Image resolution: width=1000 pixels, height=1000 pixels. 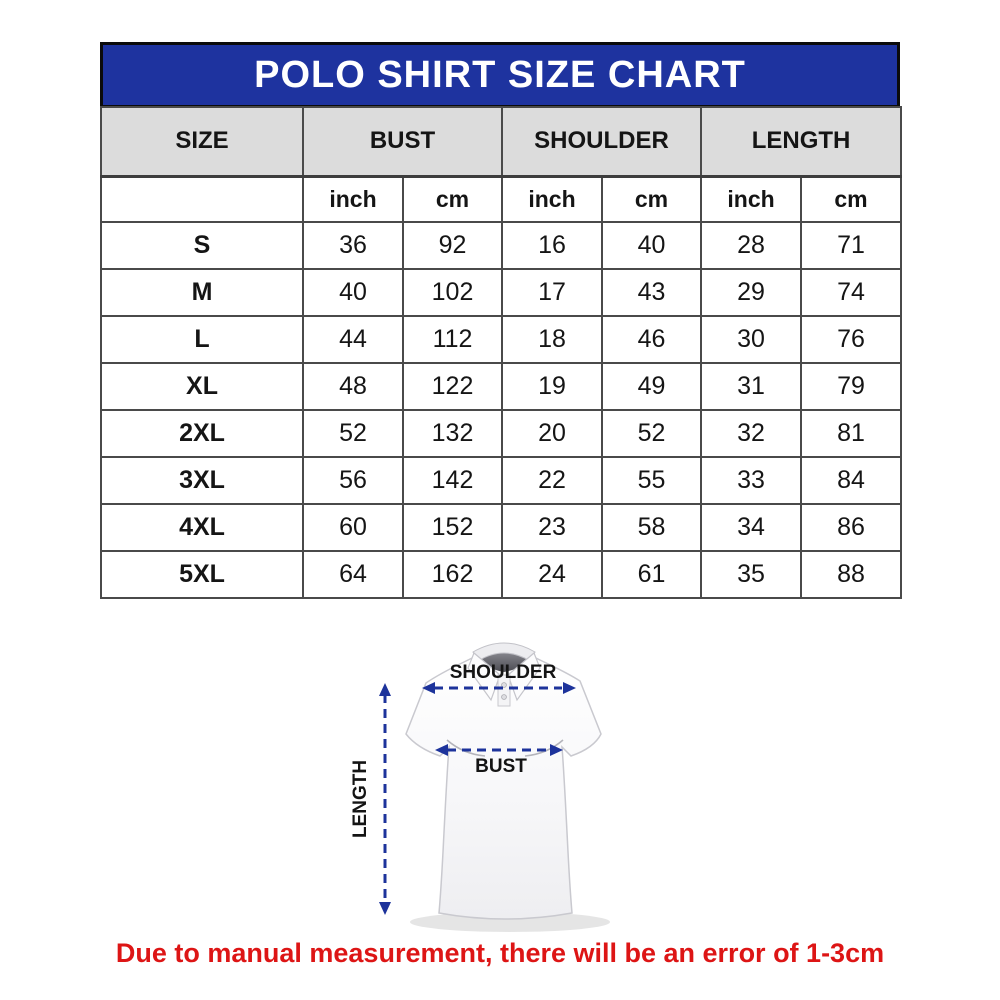 I want to click on measurement-cell: 76, so click(x=851, y=339).